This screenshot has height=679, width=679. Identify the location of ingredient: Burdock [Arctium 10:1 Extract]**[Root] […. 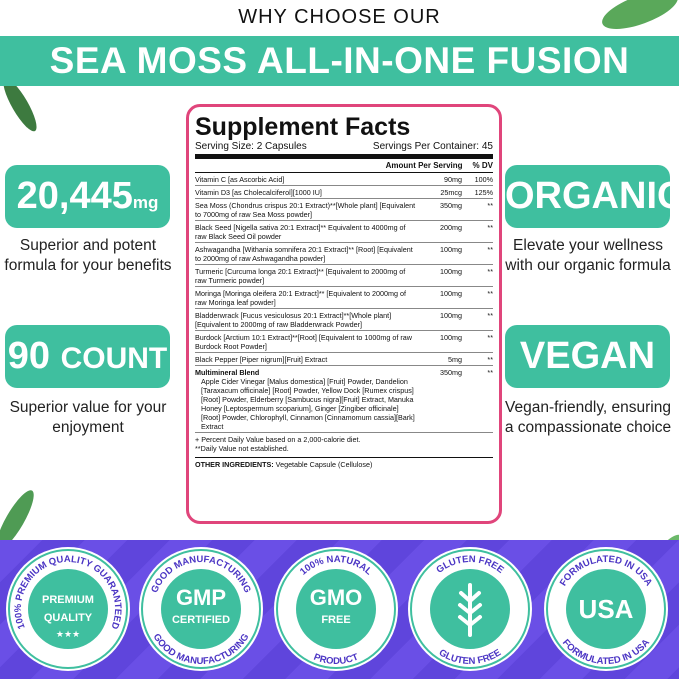
(306, 342).